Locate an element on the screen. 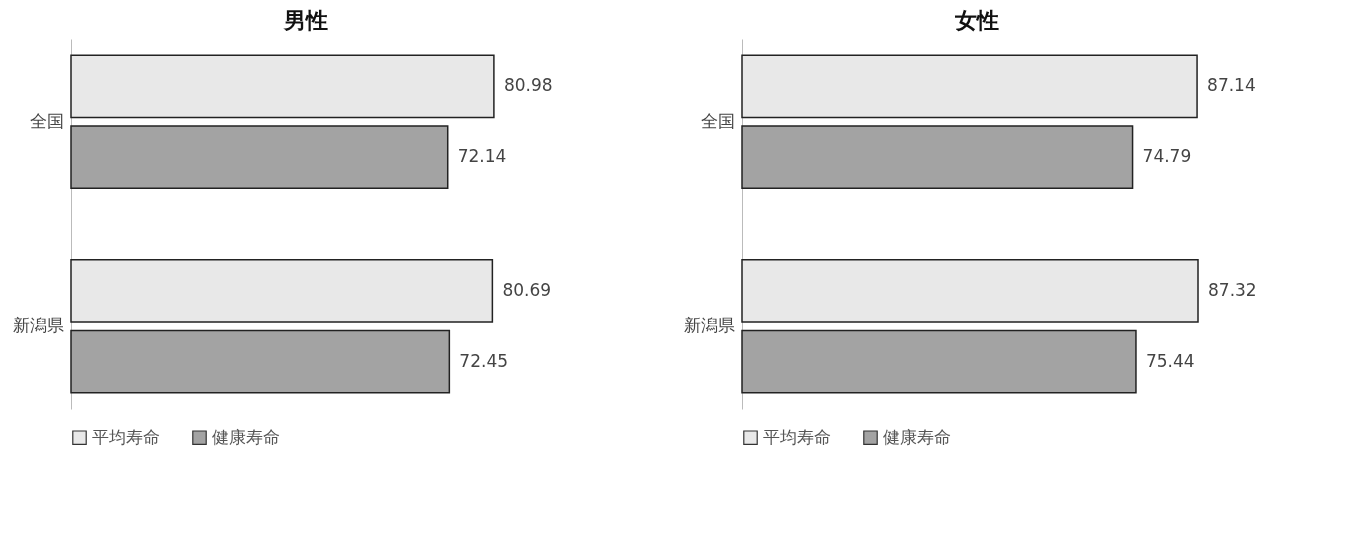  data-label: 75.44 is located at coordinates (1170, 360).